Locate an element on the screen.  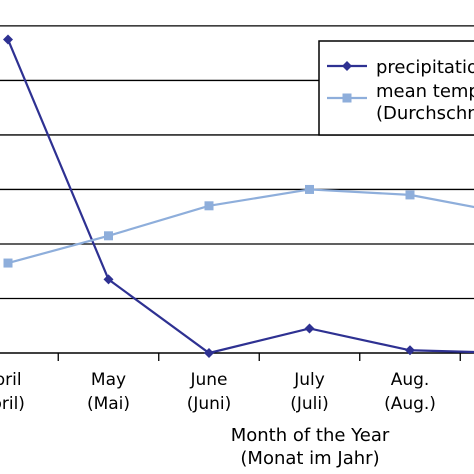
legend-marker-square is located at coordinates (347, 98).